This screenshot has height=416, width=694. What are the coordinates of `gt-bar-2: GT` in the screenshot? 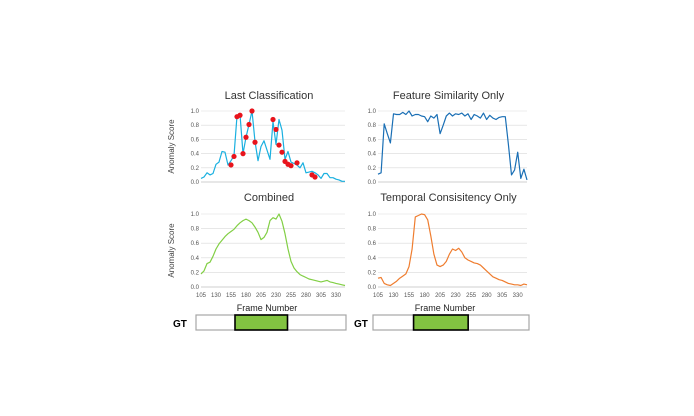 It's located at (442, 322).